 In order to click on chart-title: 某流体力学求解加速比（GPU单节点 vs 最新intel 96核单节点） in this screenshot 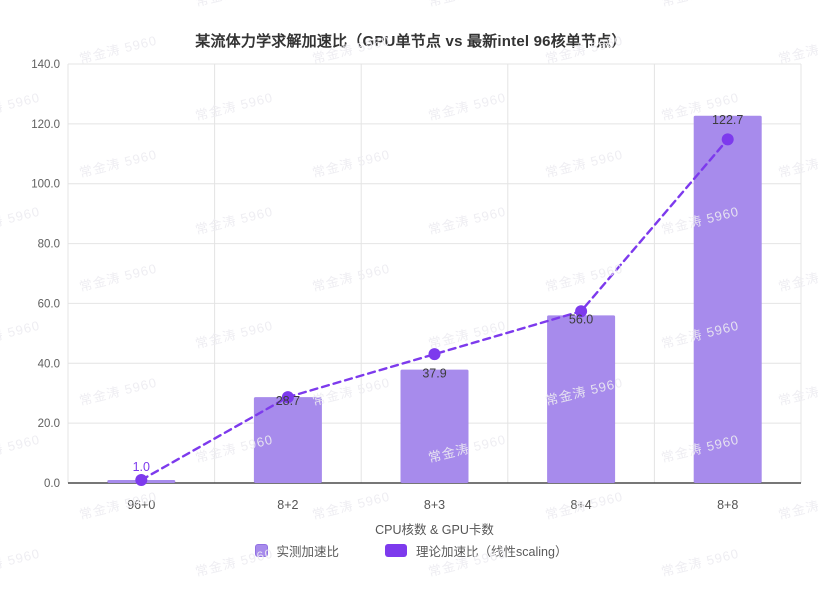, I will do `click(411, 41)`.